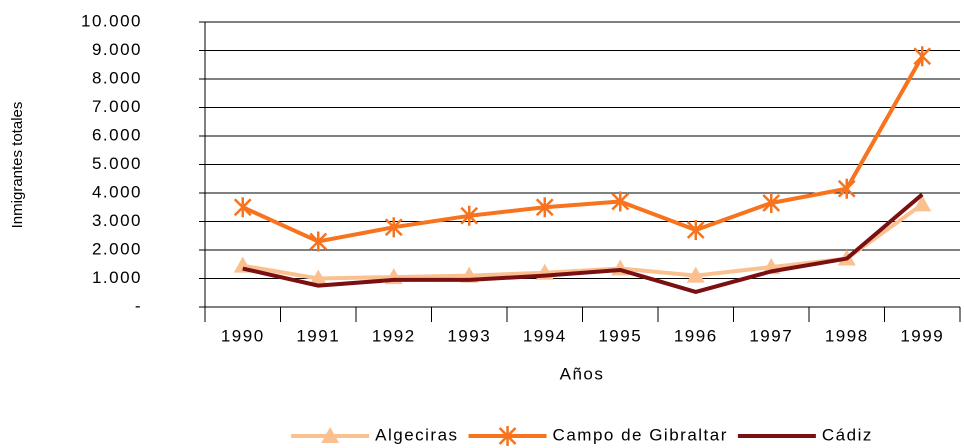 This screenshot has width=964, height=448. Describe the element at coordinates (117, 134) in the screenshot. I see `y-tick-label: 6.000` at that location.